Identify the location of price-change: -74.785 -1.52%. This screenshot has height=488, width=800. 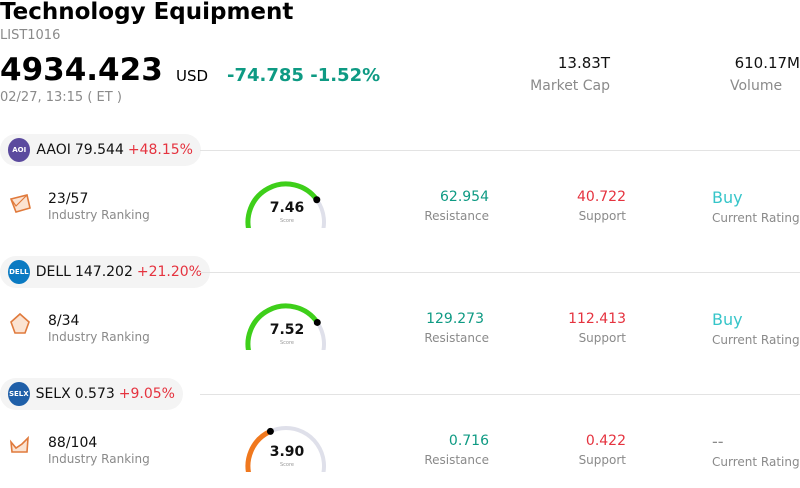
(303, 75).